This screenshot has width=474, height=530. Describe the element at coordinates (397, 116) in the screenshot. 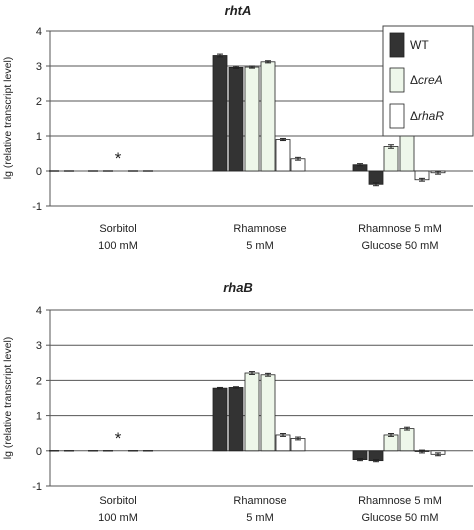

I see `legend-swatch-rhar` at that location.